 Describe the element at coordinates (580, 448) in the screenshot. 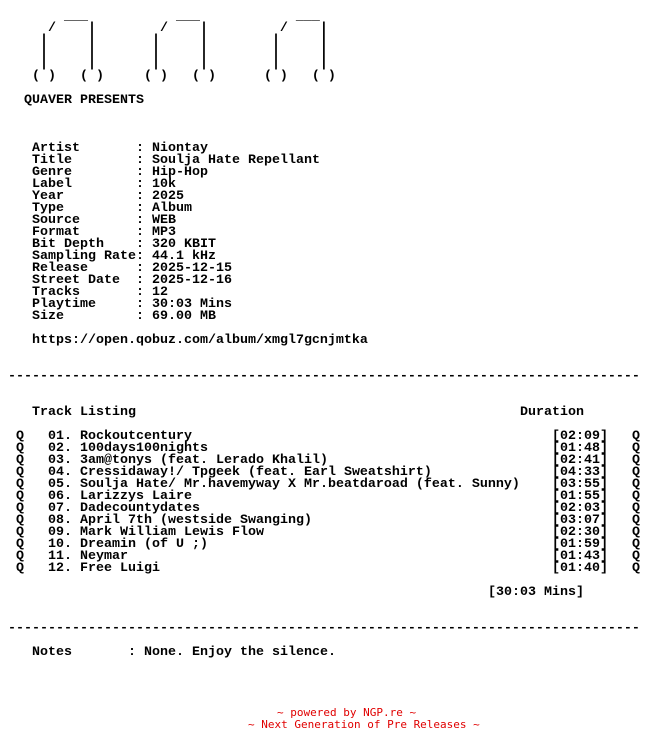

I see `track-duration: [01:48]` at that location.